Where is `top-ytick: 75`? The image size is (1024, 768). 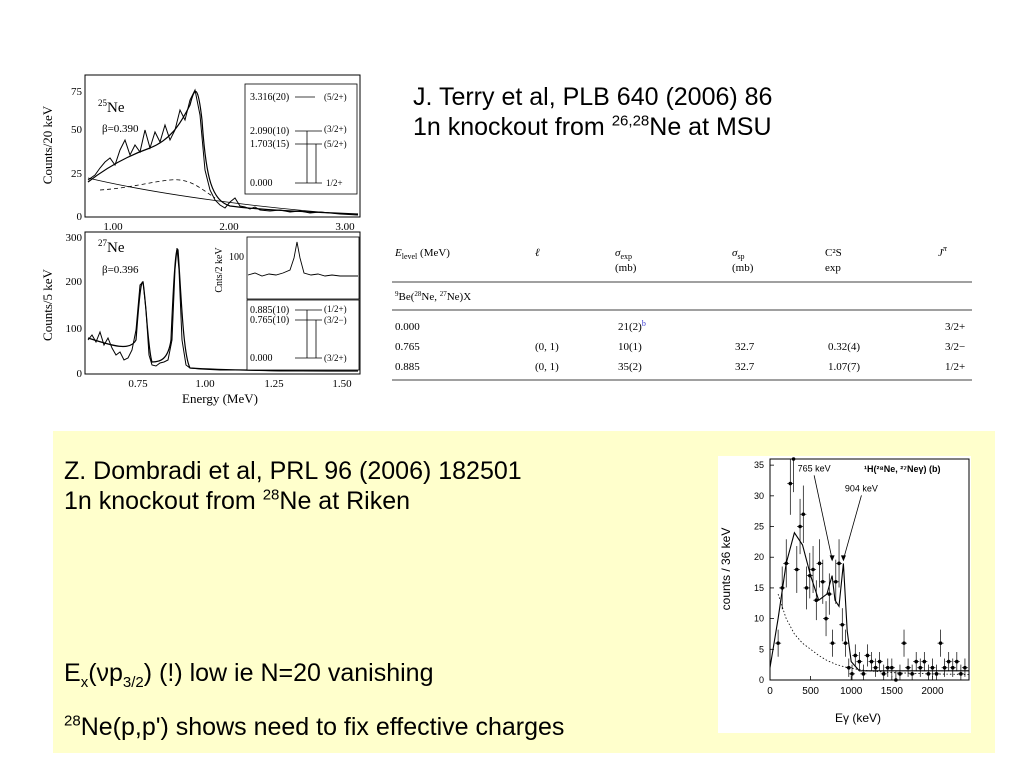 top-ytick: 75 is located at coordinates (77, 92).